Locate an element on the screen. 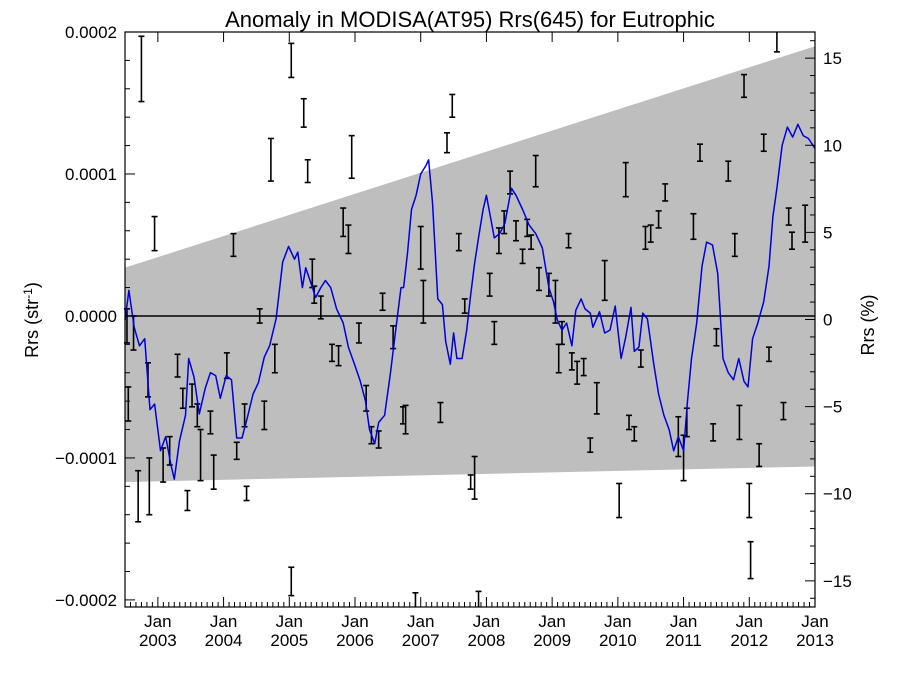 The height and width of the screenshot is (675, 900). y-tick-label: 0.0000 is located at coordinates (91, 316).